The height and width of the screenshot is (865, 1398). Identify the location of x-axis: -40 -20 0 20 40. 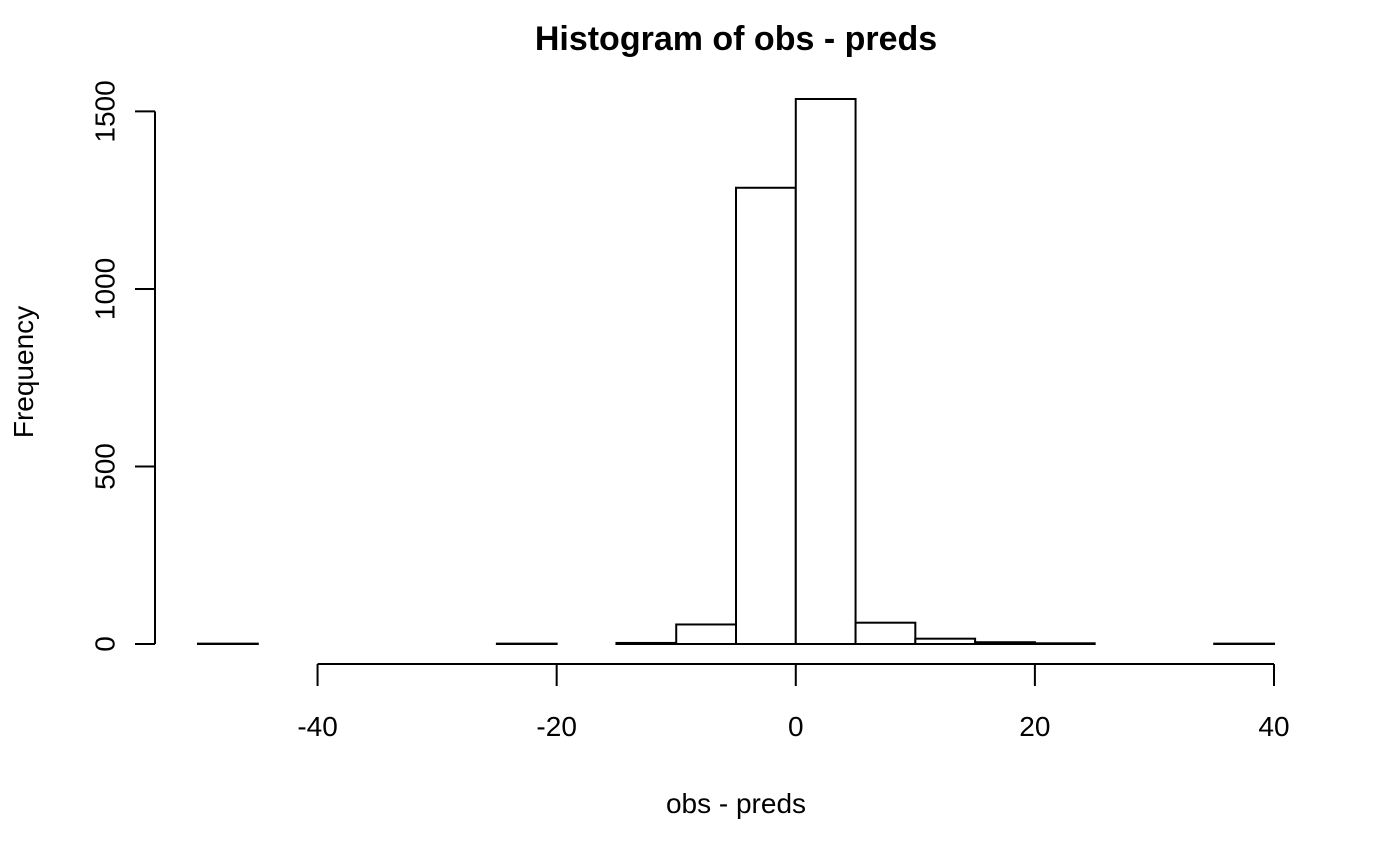
(793, 703).